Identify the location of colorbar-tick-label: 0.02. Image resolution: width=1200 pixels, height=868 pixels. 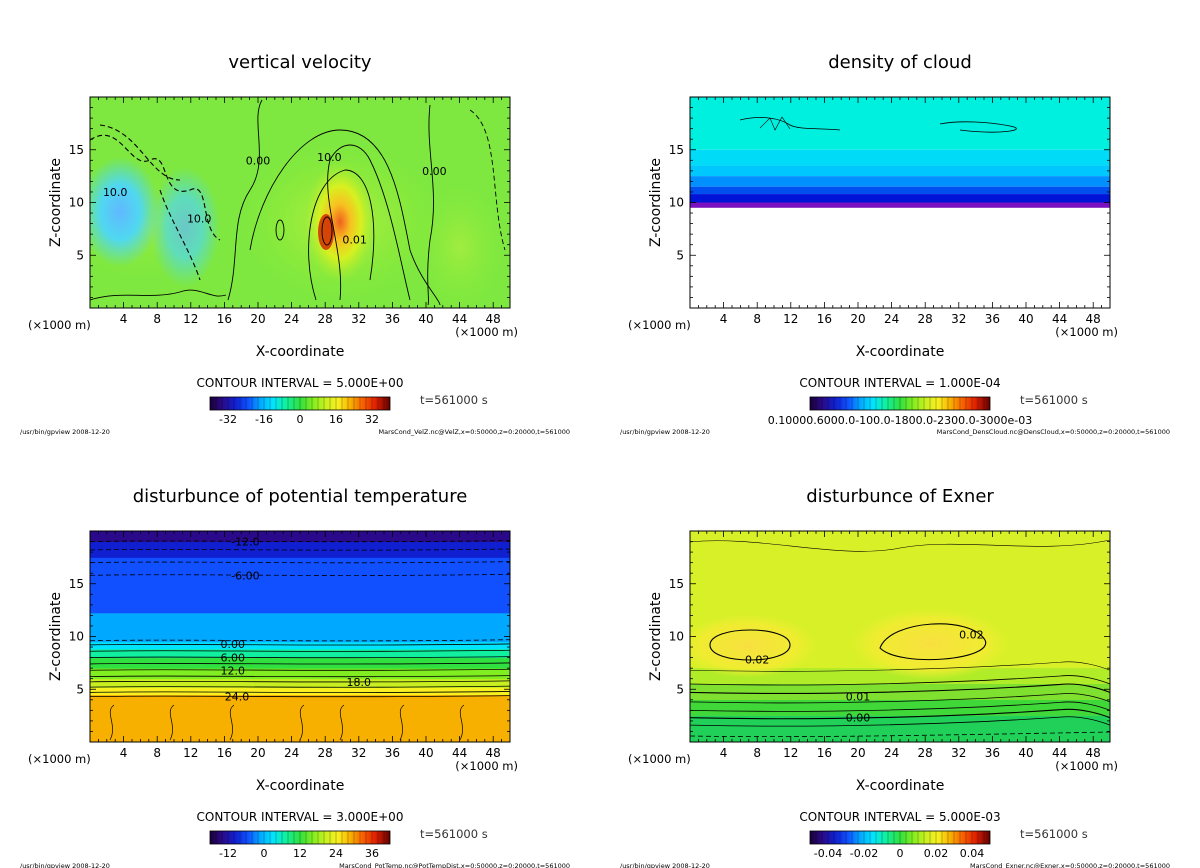
(936, 853).